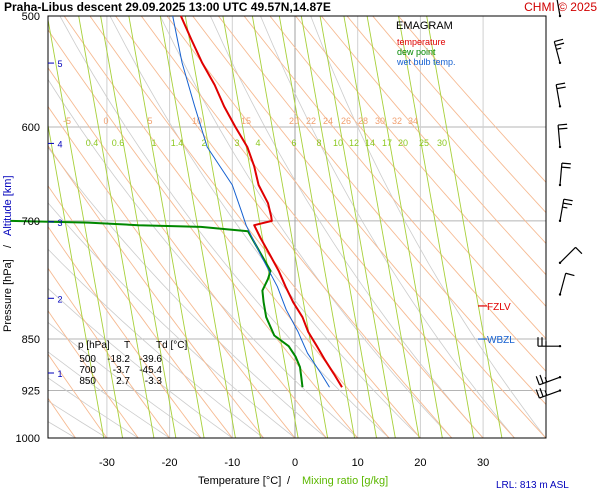 The image size is (600, 500). I want to click on table-cell: 500, so click(87, 359).